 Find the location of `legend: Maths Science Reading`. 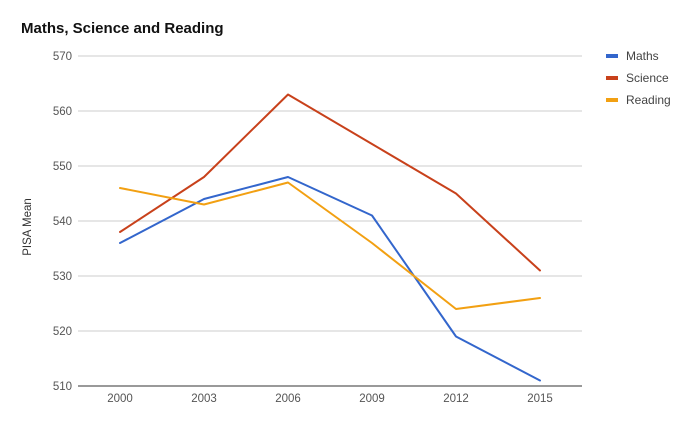

legend: Maths Science Reading is located at coordinates (638, 78).